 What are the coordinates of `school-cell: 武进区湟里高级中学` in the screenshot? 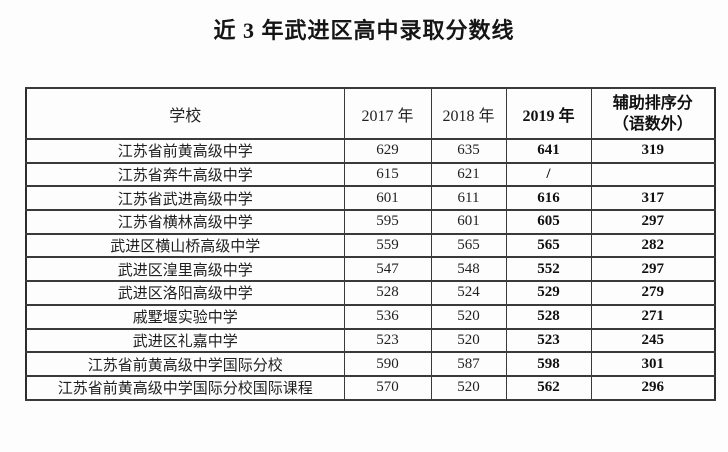 It's located at (185, 269).